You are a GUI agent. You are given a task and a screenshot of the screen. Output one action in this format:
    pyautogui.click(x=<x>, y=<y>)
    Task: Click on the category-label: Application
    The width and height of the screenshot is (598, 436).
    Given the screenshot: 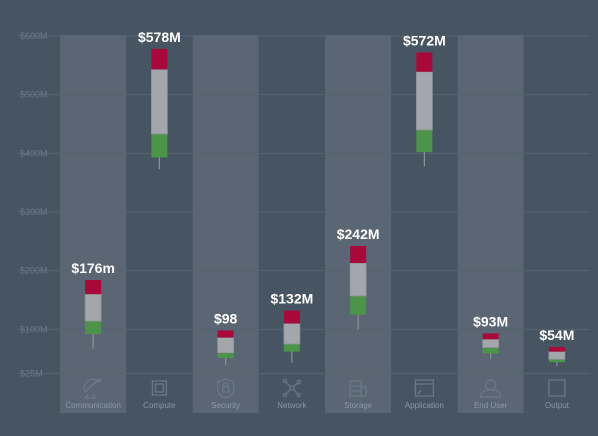 What is the action you would take?
    pyautogui.click(x=424, y=405)
    